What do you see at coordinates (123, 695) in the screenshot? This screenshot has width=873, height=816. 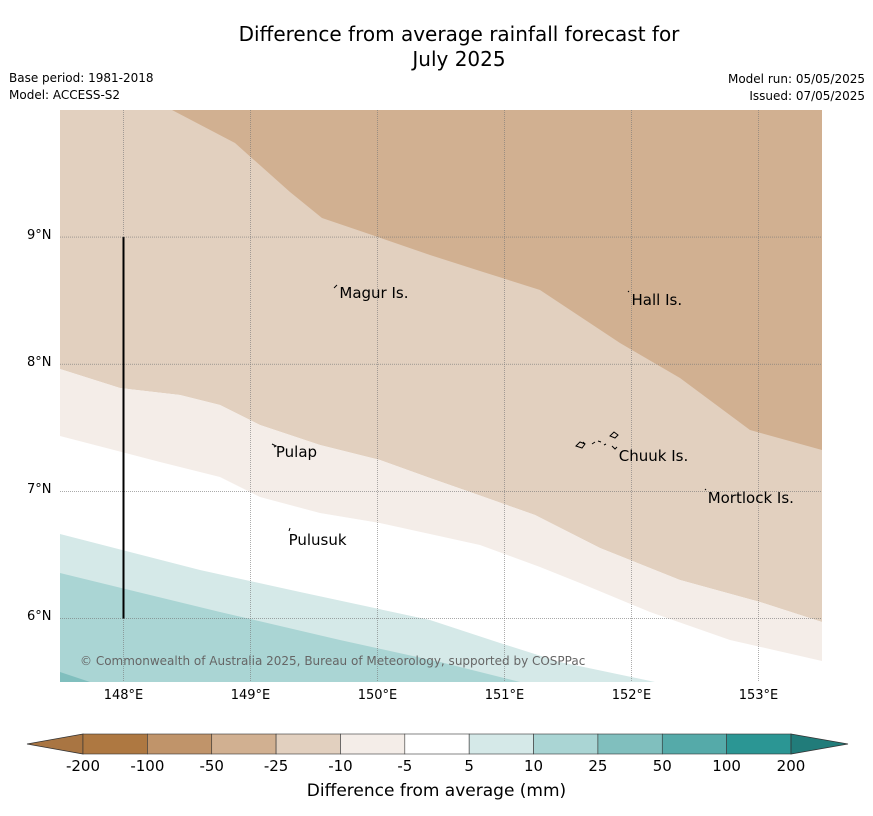 I see `longitude-label: 148°E` at bounding box center [123, 695].